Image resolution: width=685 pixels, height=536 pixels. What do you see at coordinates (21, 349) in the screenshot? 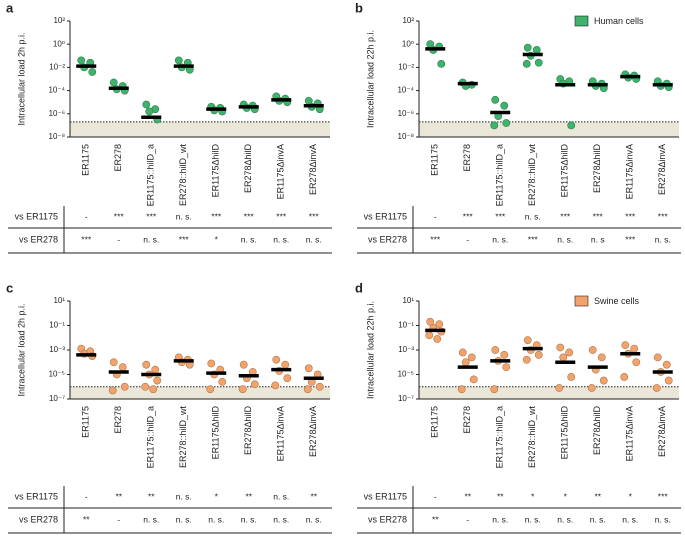
I see `y-axis-label: Intracellular load 2h p.i.` at bounding box center [21, 349].